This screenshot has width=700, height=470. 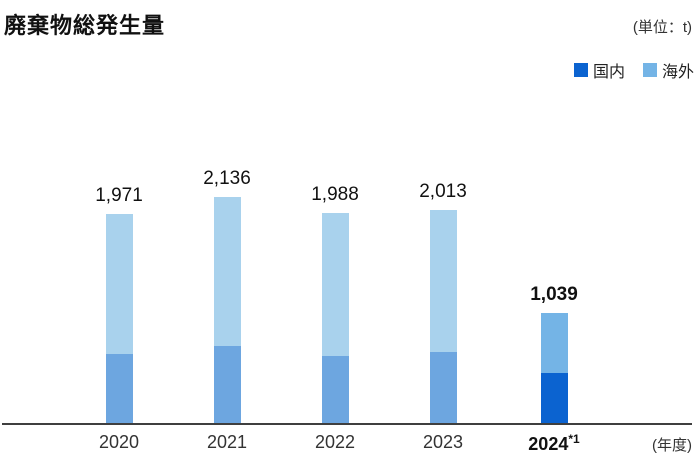 What do you see at coordinates (649, 70) in the screenshot?
I see `legend-swatch-overseas-icon` at bounding box center [649, 70].